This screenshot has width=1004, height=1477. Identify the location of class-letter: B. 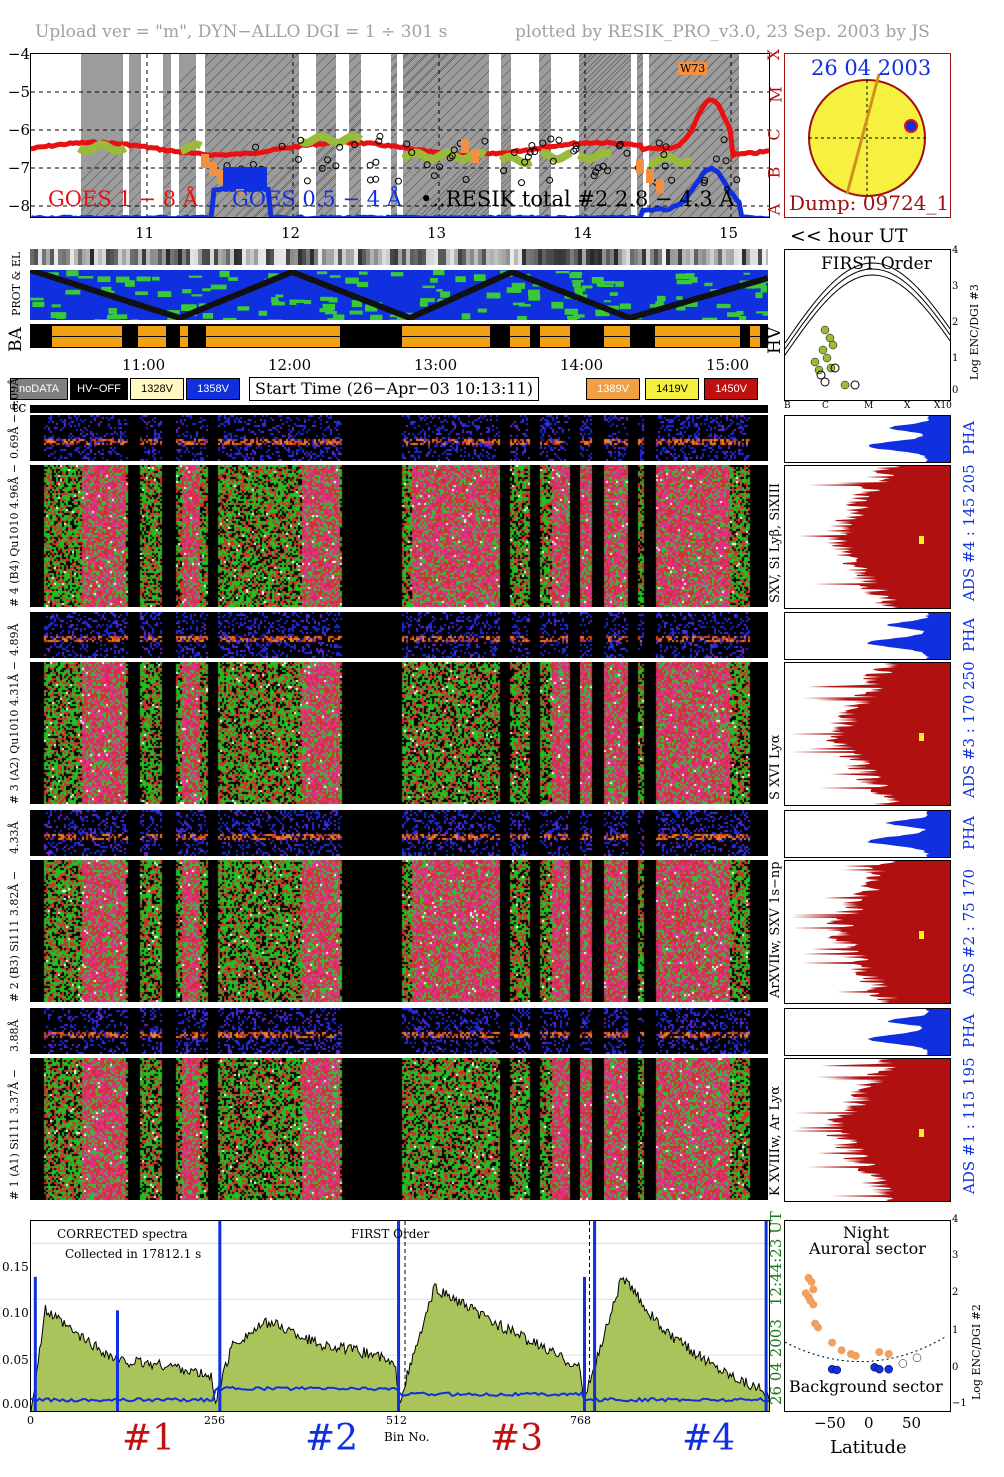
(774, 172).